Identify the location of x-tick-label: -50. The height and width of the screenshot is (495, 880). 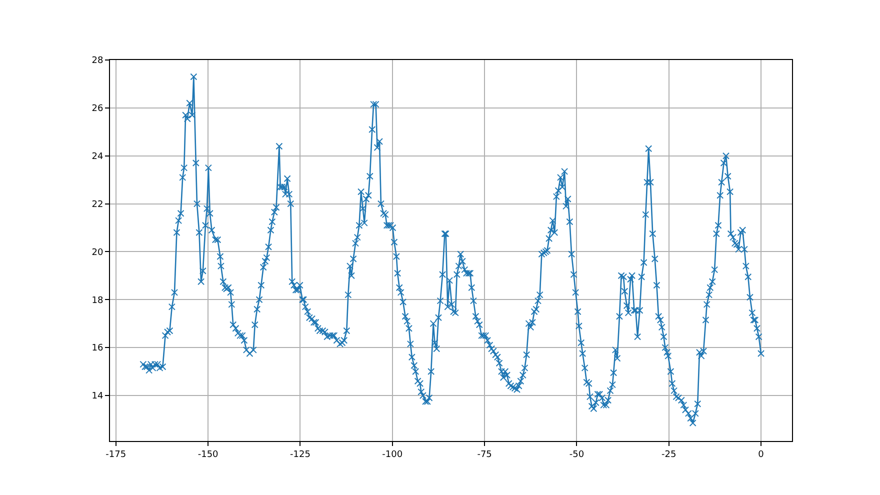
(576, 455).